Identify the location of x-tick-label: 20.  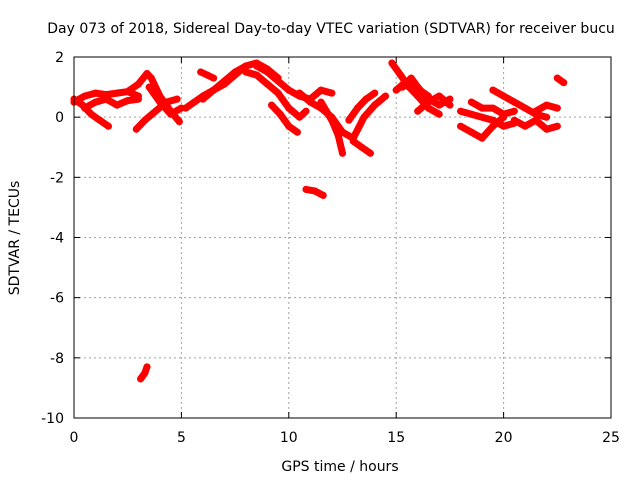
(504, 438).